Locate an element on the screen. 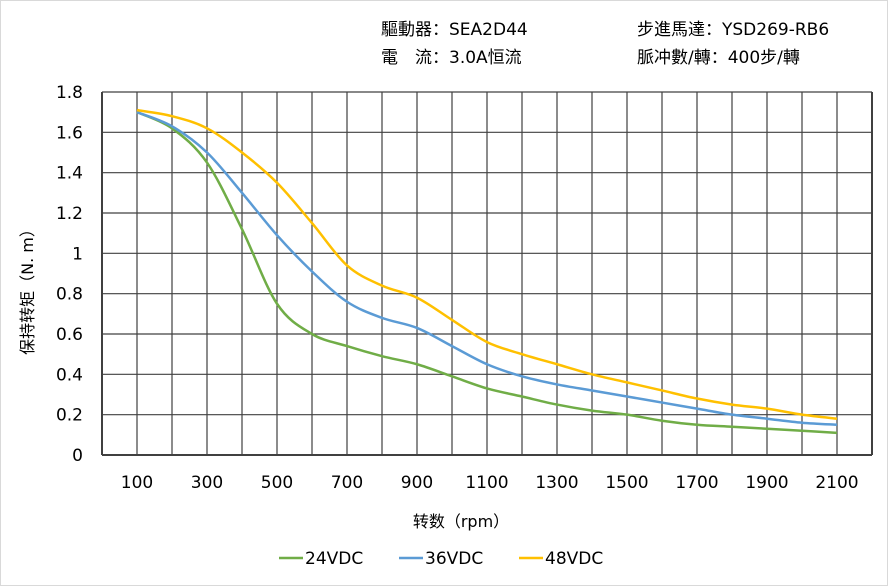 Image resolution: width=888 pixels, height=586 pixels. legend-label: 48VDC is located at coordinates (574, 559).